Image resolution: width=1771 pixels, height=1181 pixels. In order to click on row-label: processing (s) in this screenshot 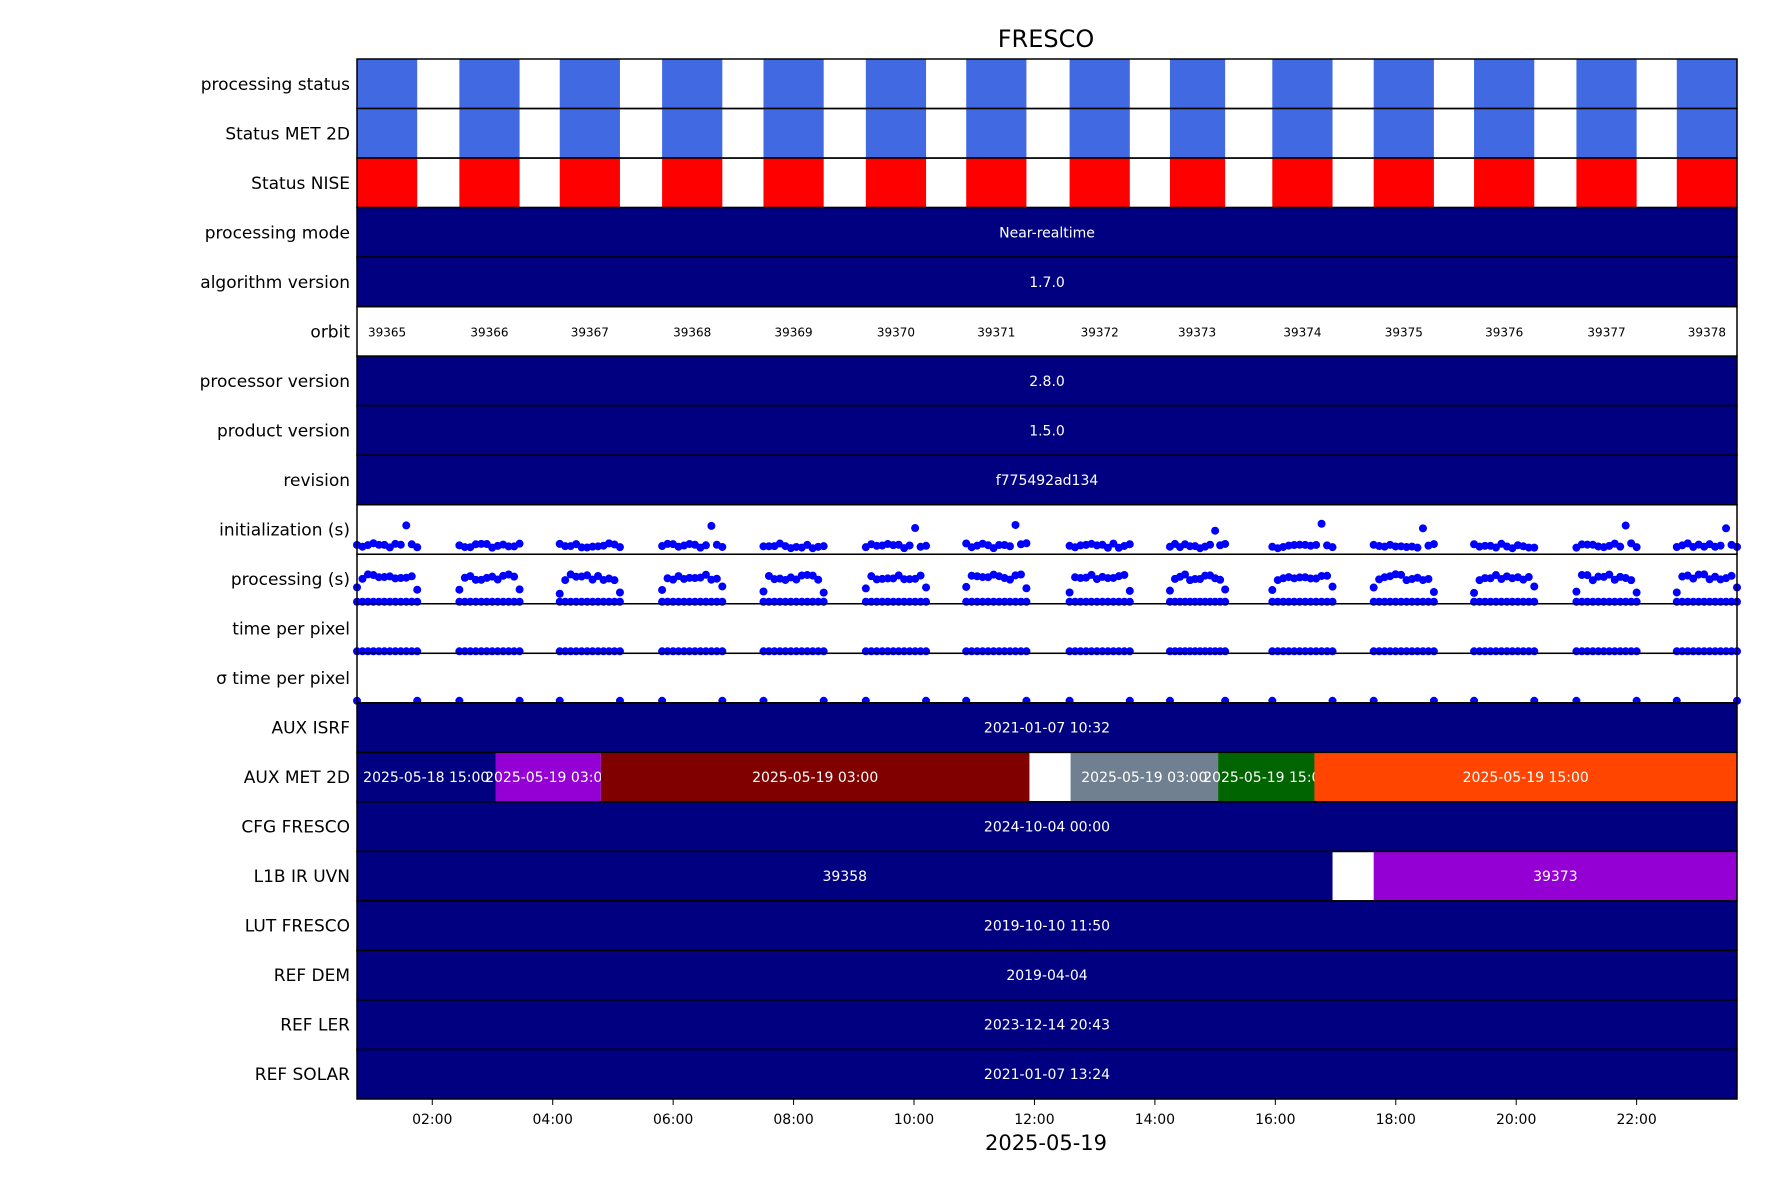, I will do `click(290, 580)`.